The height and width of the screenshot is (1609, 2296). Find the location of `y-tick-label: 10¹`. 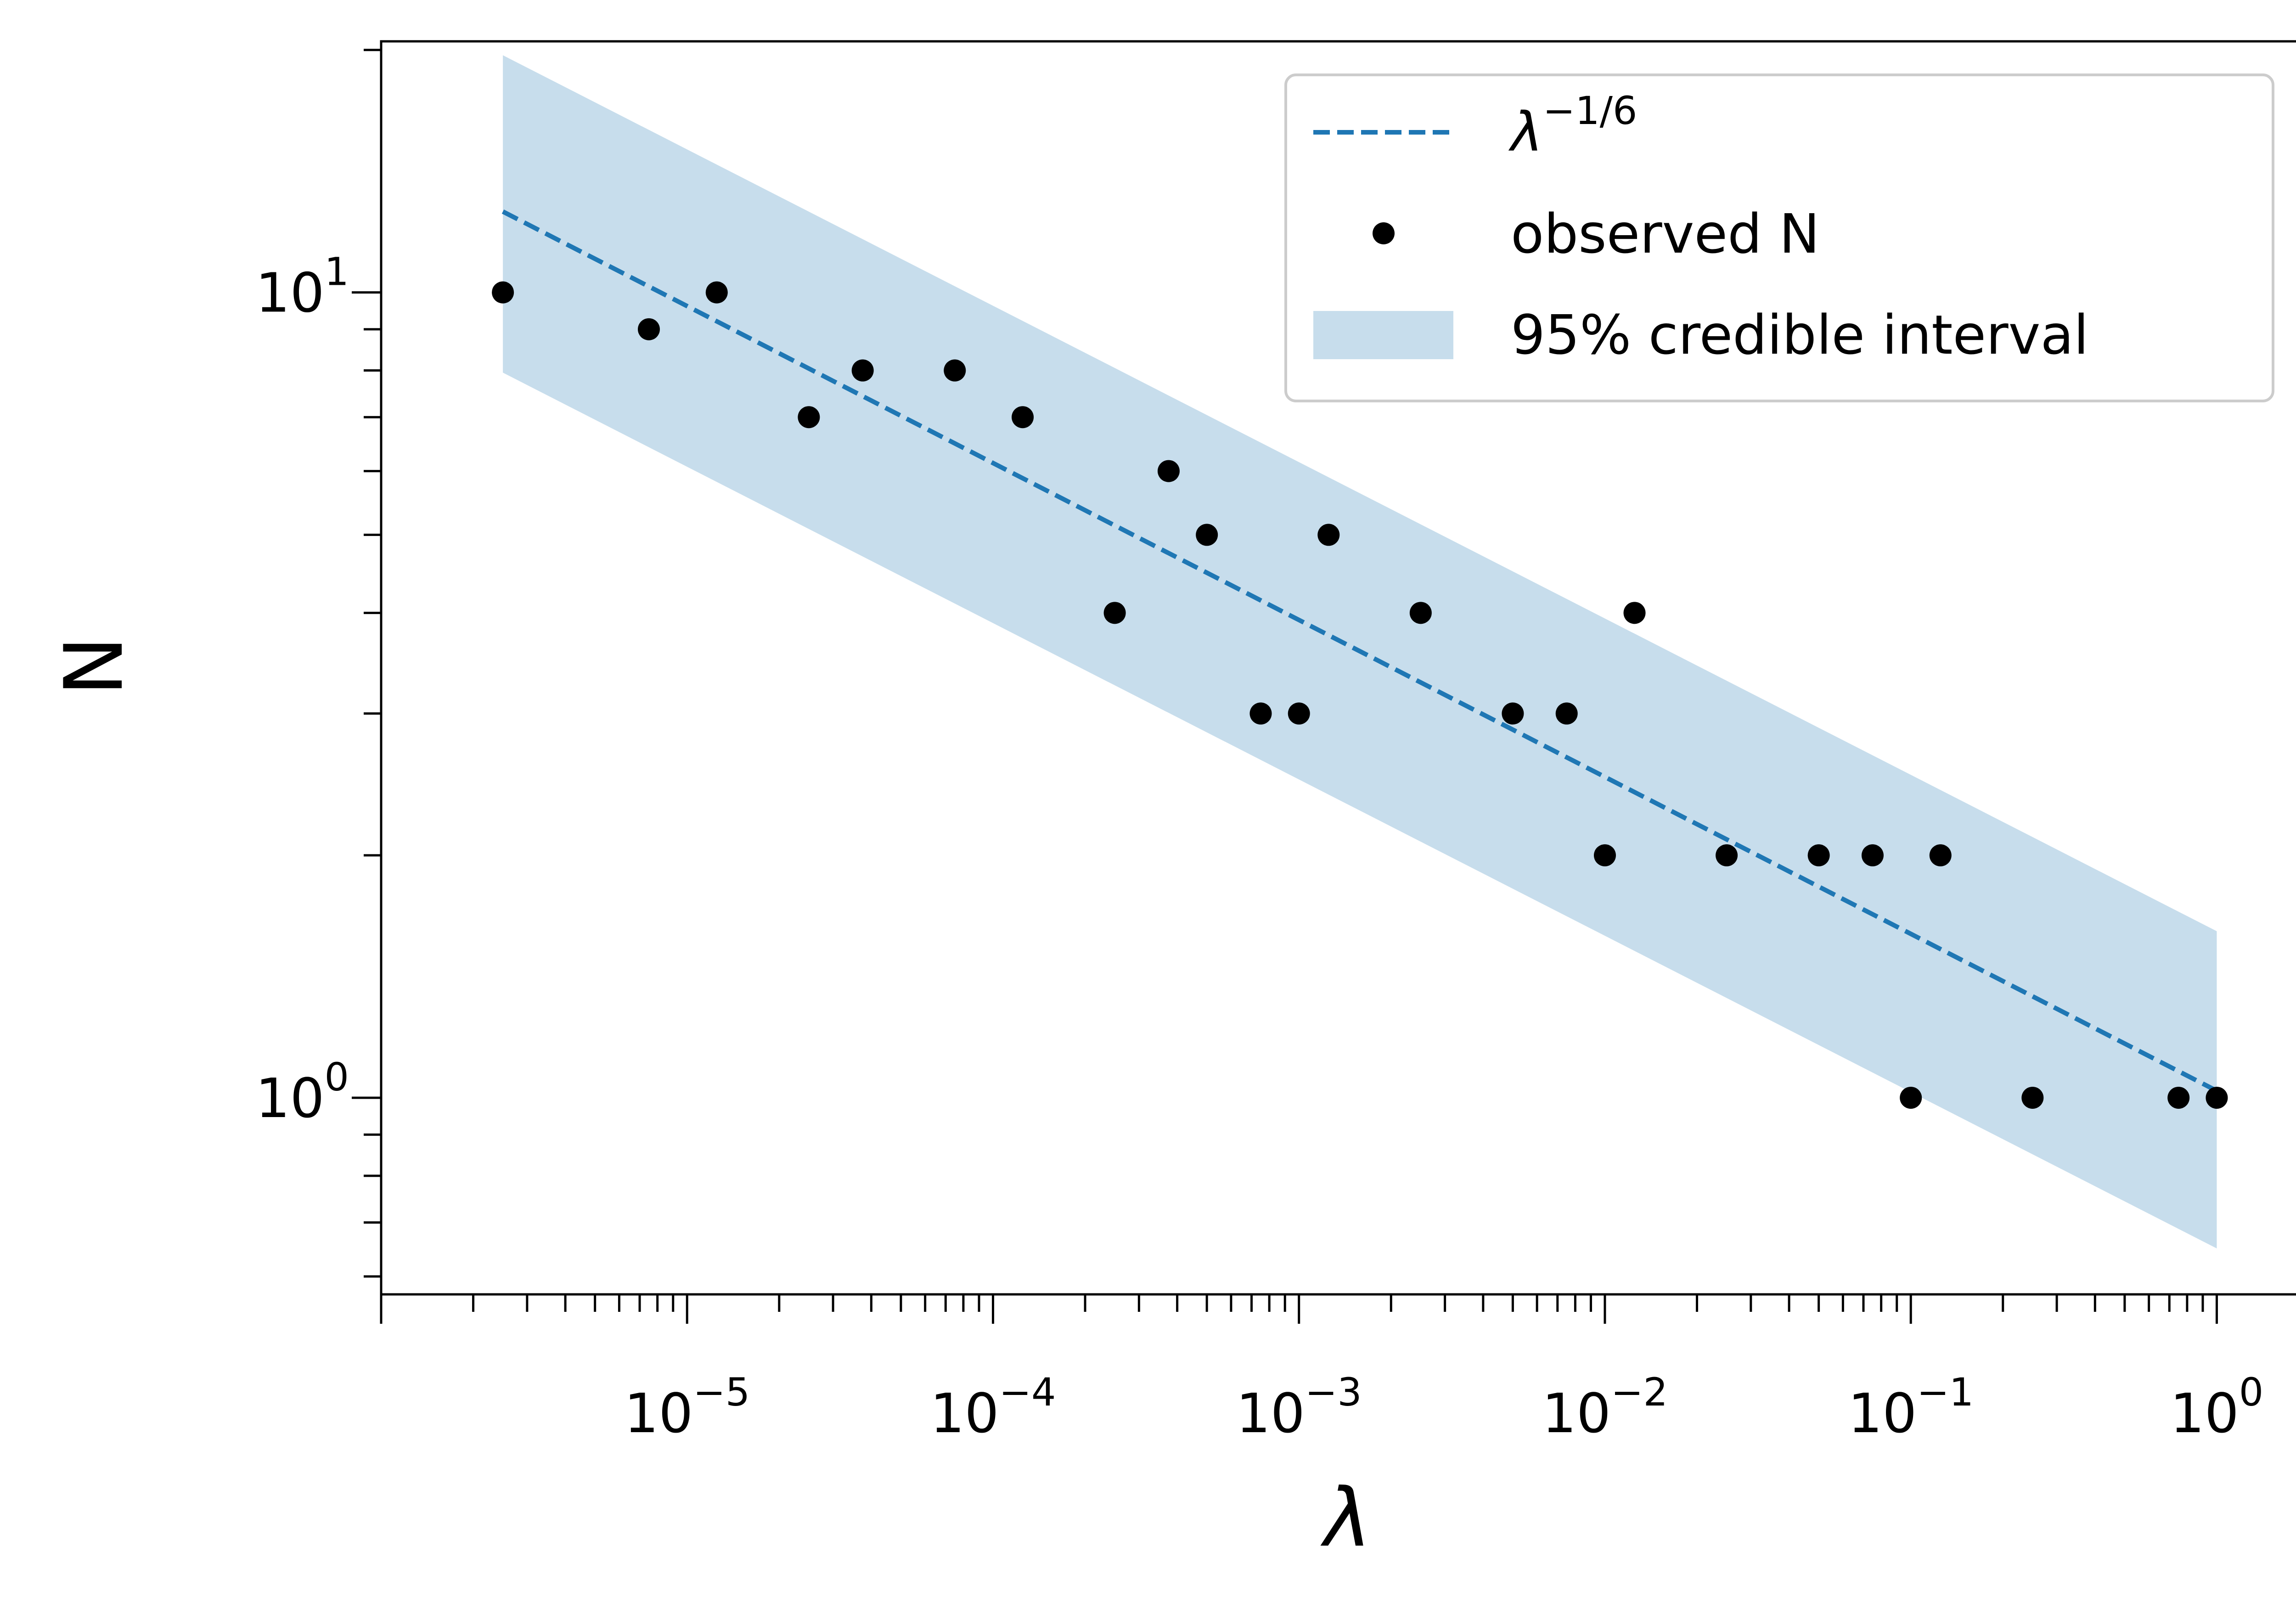

y-tick-label: 10¹ is located at coordinates (302, 287).